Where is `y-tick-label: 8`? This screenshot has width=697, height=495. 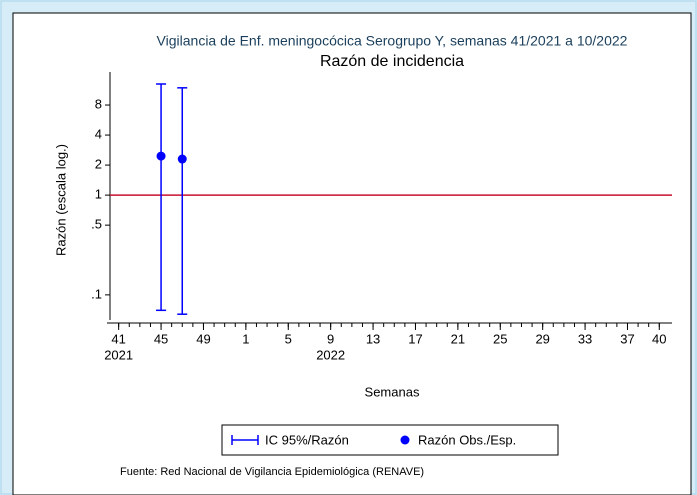
y-tick-label: 8 is located at coordinates (98, 103).